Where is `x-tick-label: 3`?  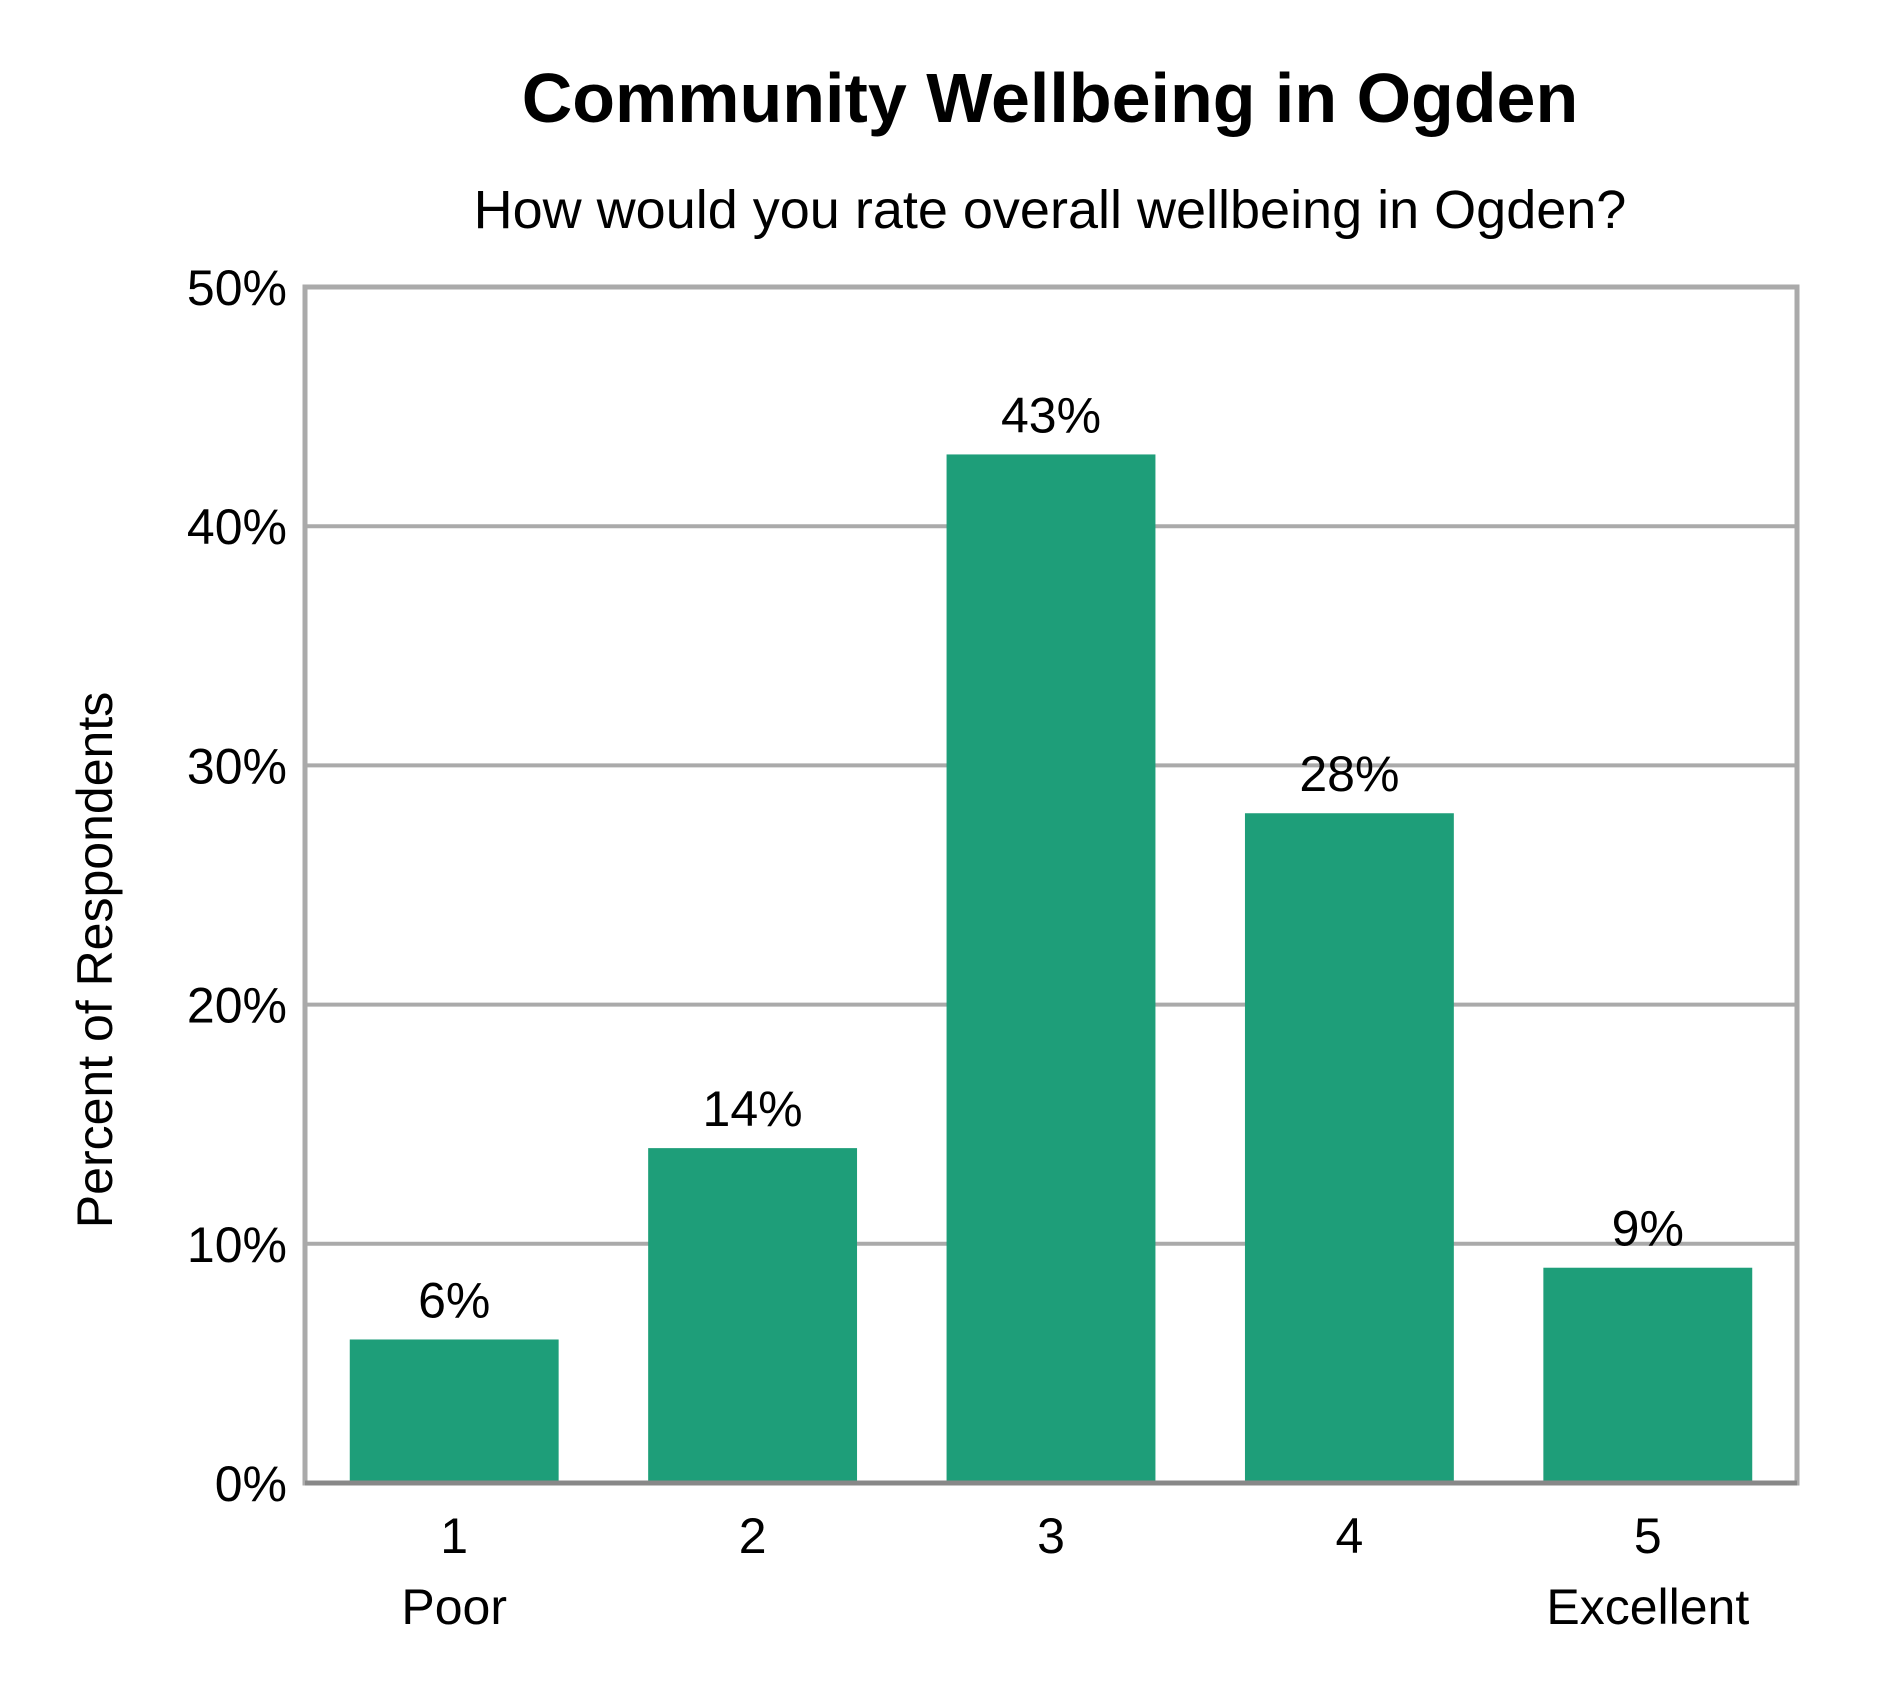 x-tick-label: 3 is located at coordinates (1051, 1536).